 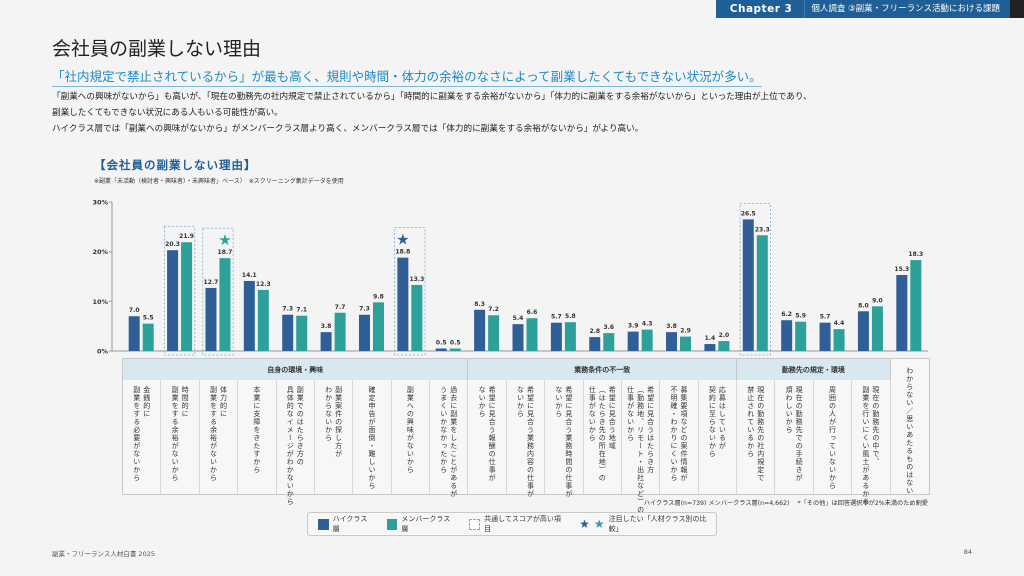 I want to click on category-cell: 希望に見合う地域 （はたらき先の所在地）の 仕事がないから, so click(x=603, y=437).